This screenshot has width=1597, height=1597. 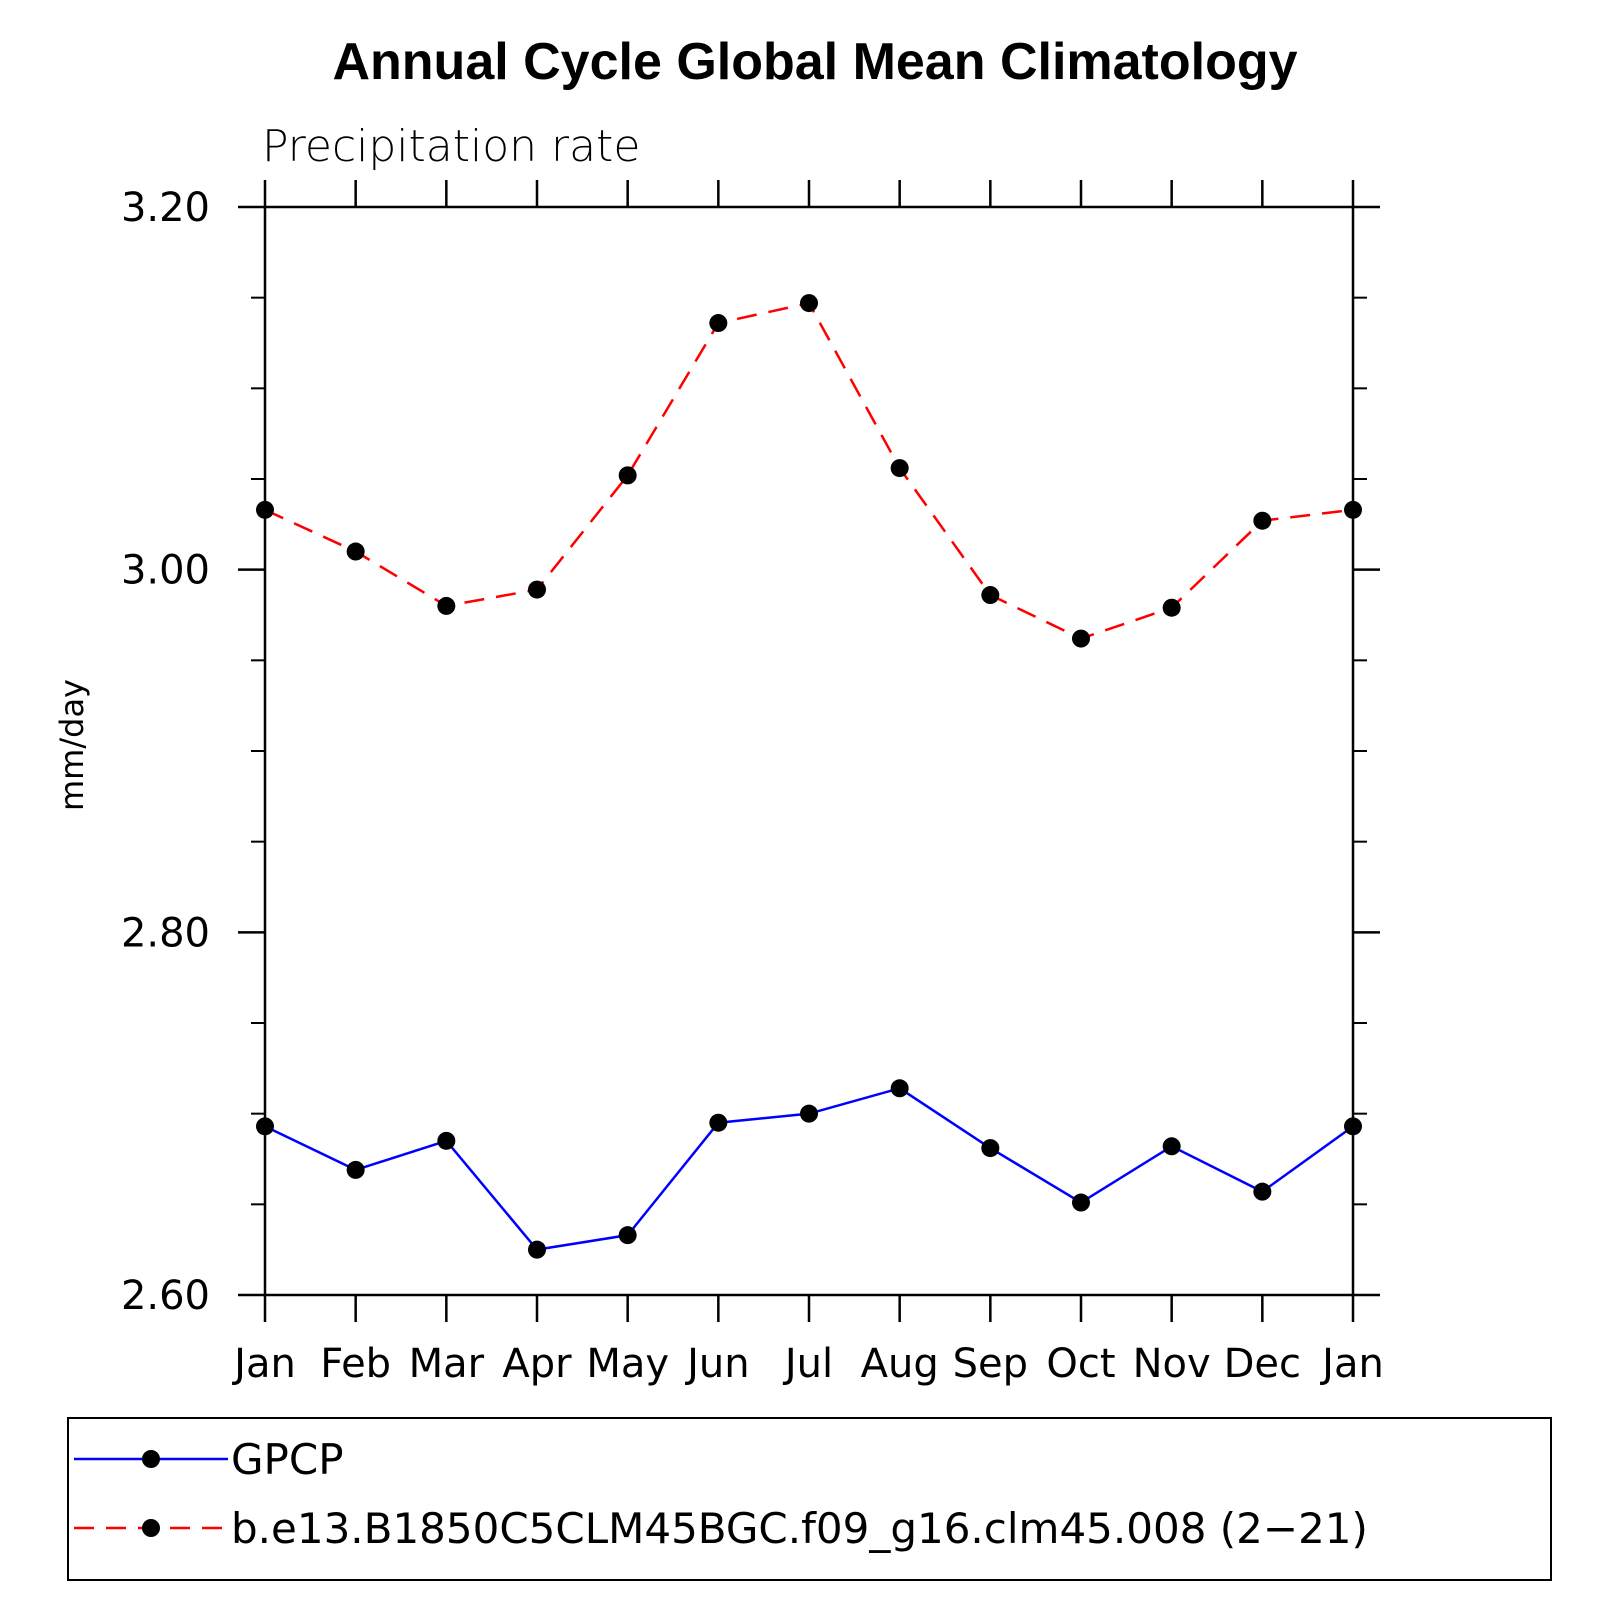 I want to click on x-tick-label: Jul, so click(x=807, y=1364).